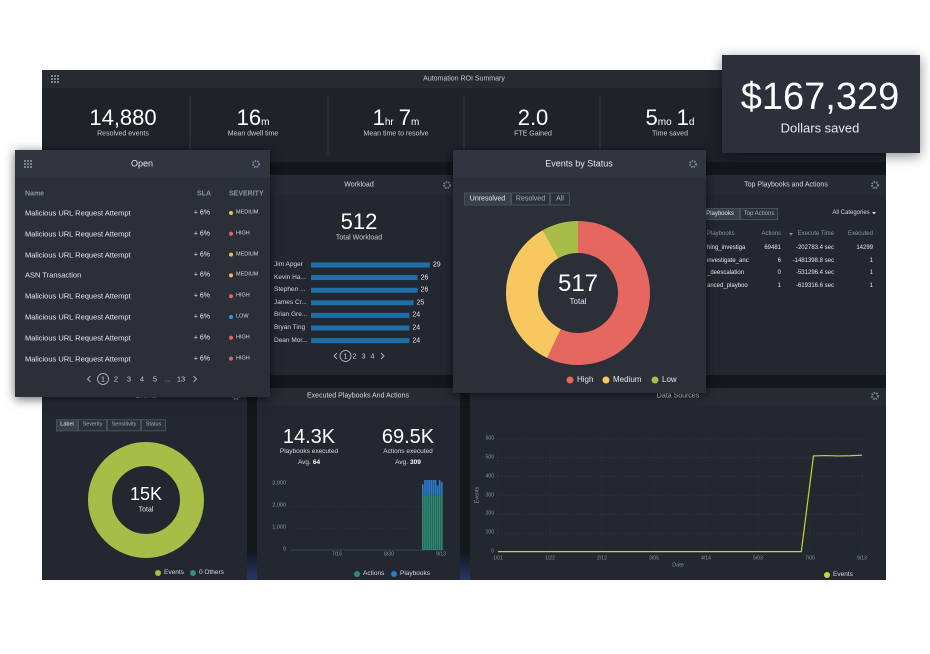 The height and width of the screenshot is (654, 930). Describe the element at coordinates (92, 425) in the screenshot. I see `tab: Severity` at that location.